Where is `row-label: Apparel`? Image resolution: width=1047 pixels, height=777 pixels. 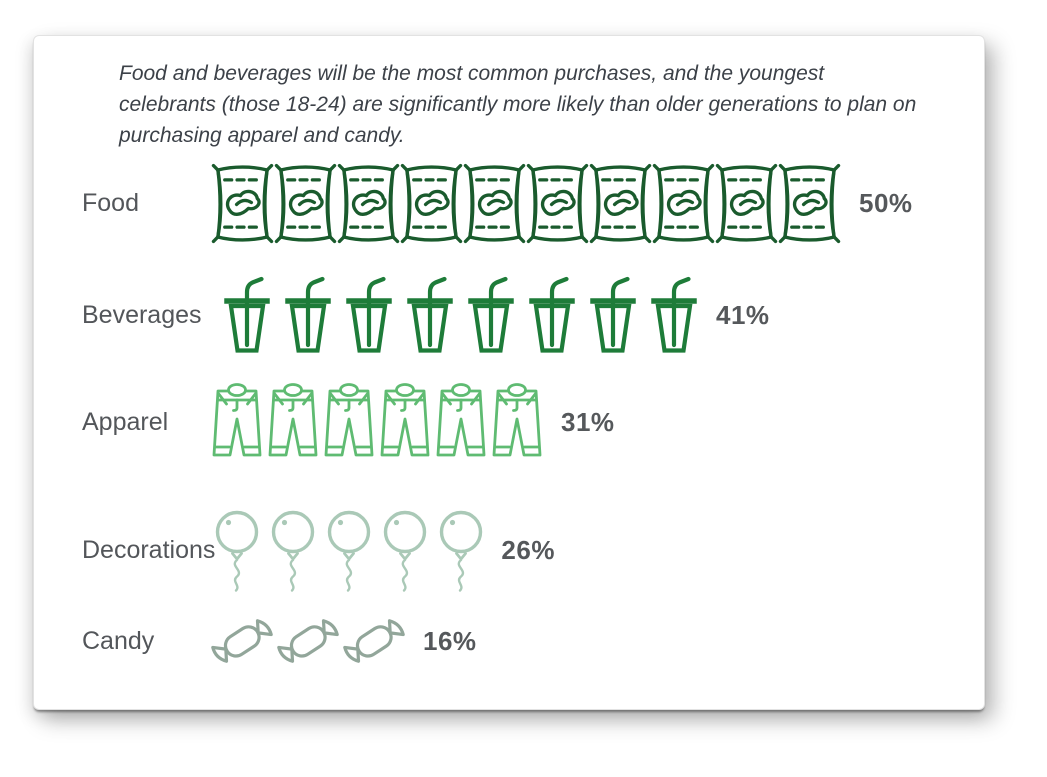
row-label: Apparel is located at coordinates (125, 421).